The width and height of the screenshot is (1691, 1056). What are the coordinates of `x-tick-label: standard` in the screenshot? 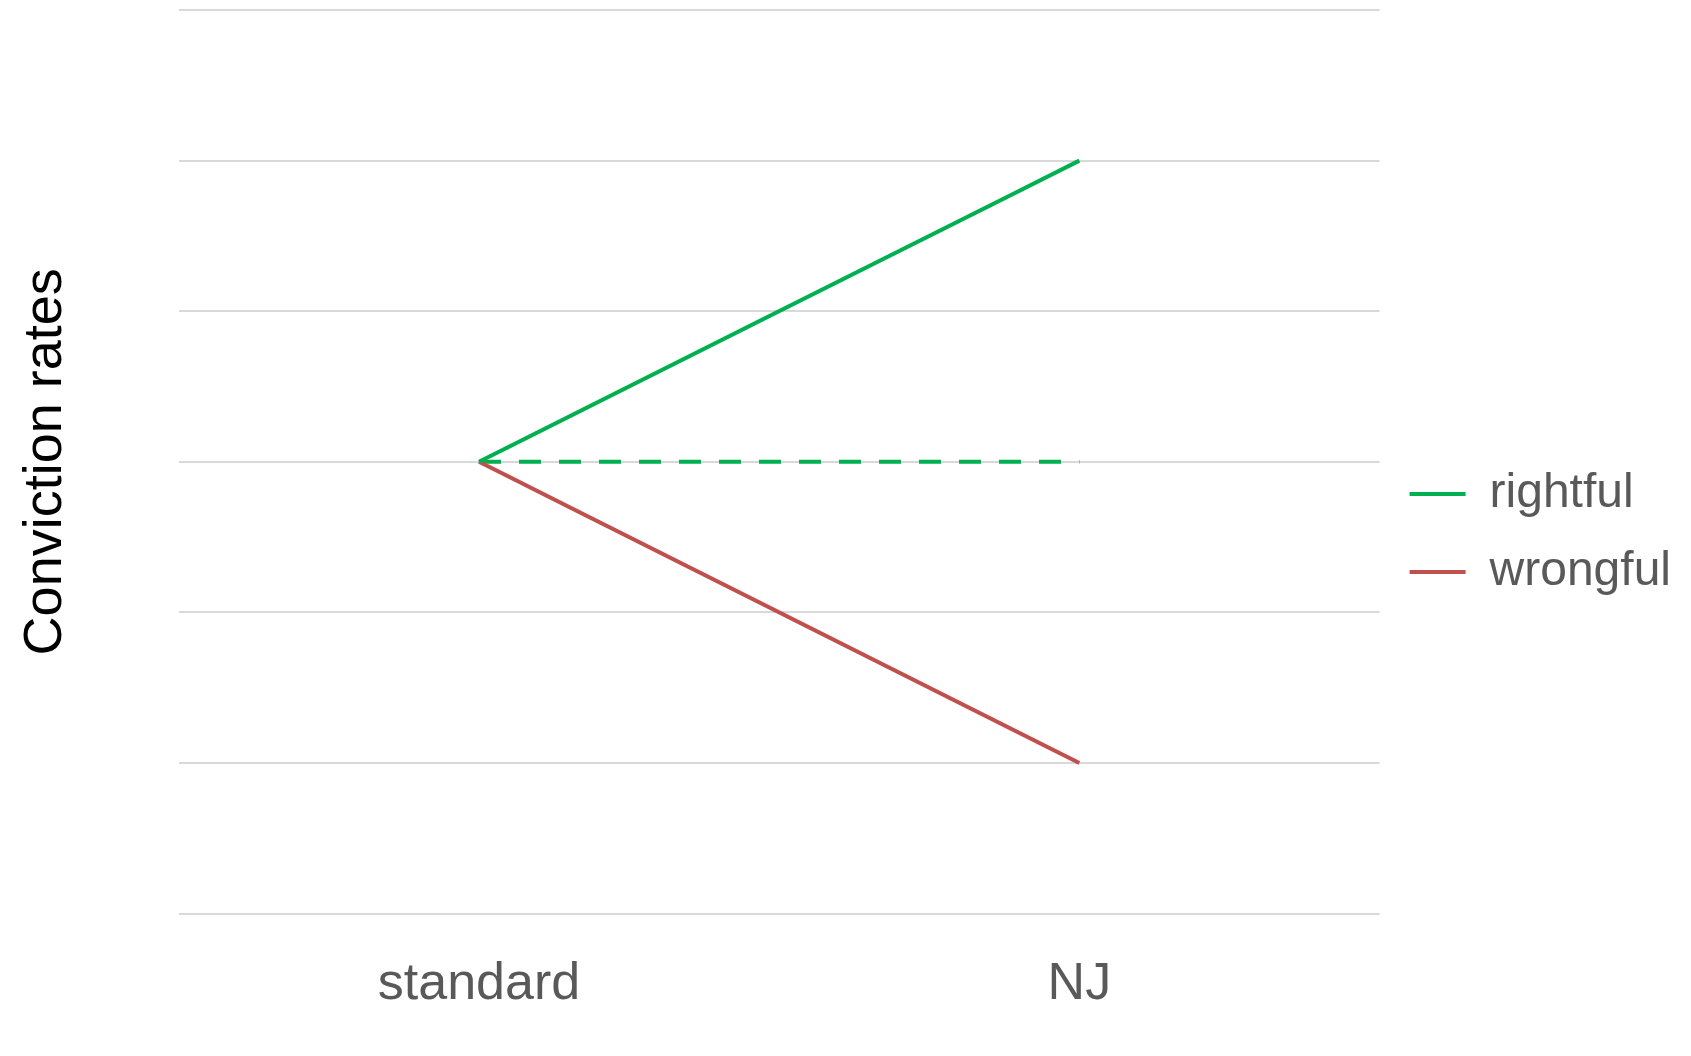 It's located at (479, 981).